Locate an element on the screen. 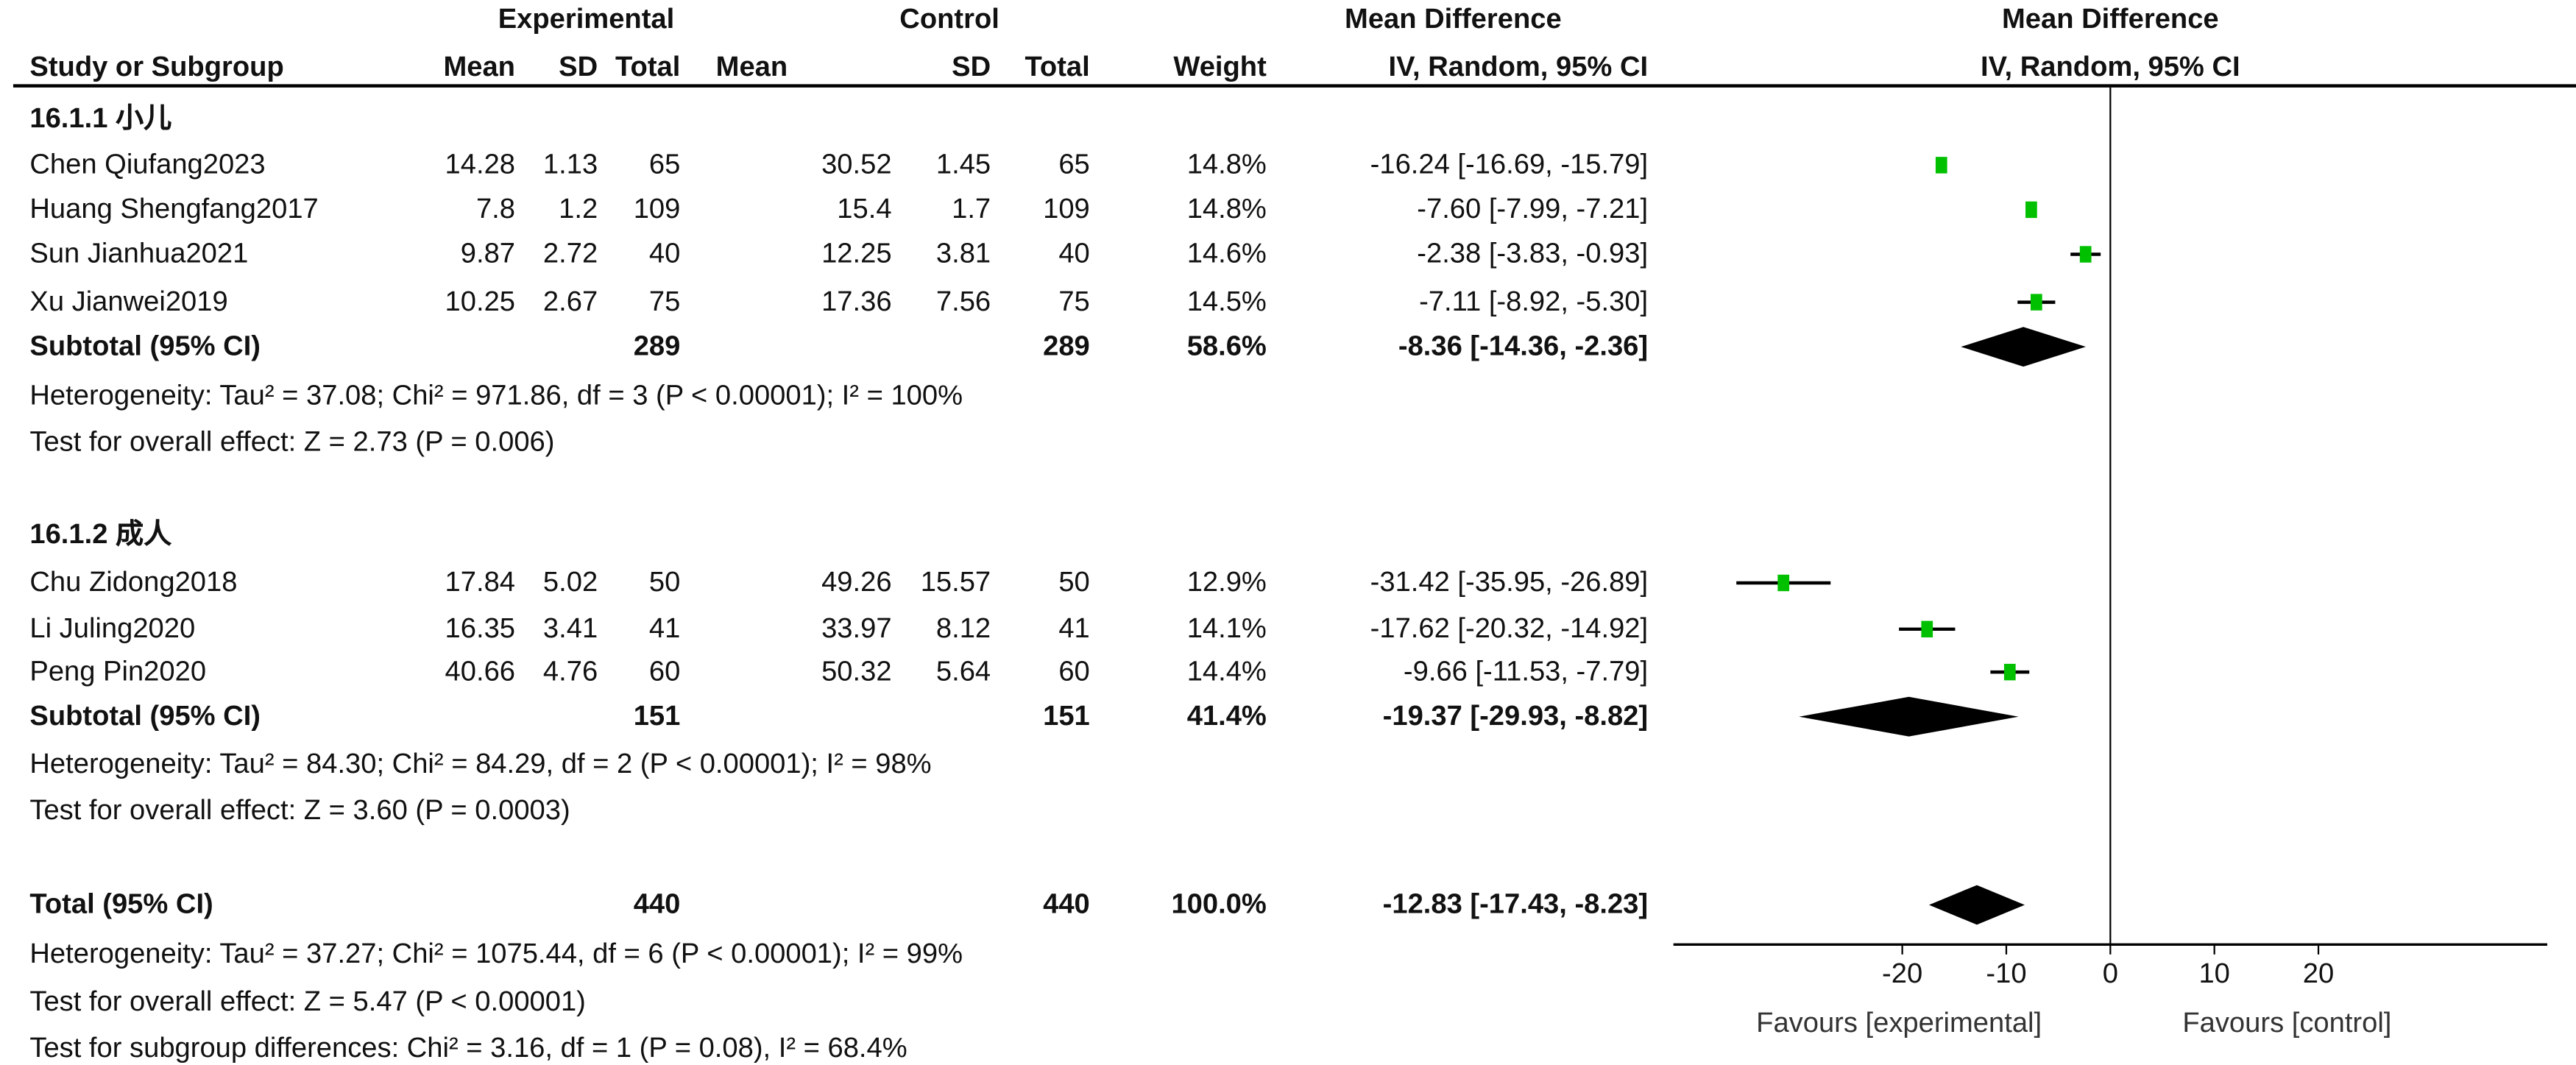 This screenshot has height=1065, width=2576. cell-e-sd: 3.41 is located at coordinates (570, 628).